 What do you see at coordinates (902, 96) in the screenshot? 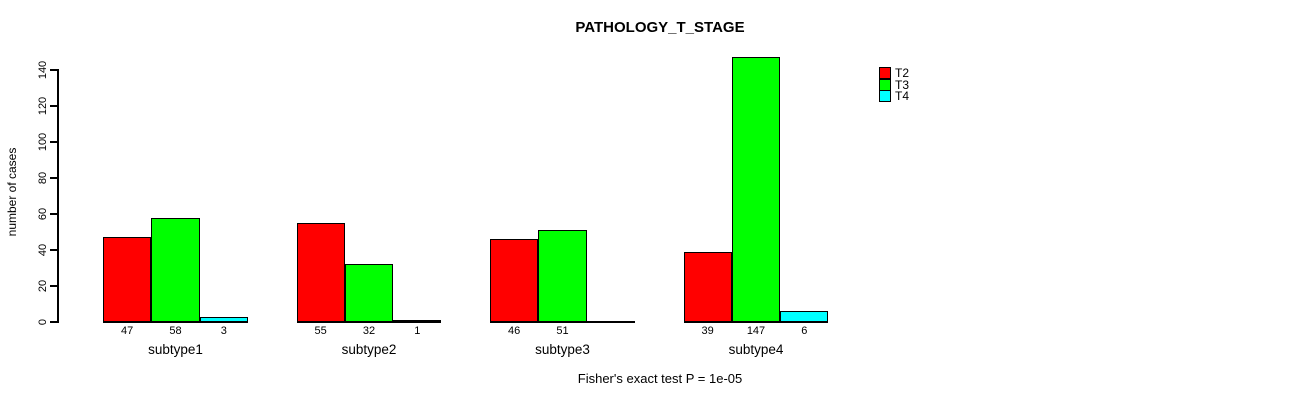
I see `legend-label-T4: T4` at bounding box center [902, 96].